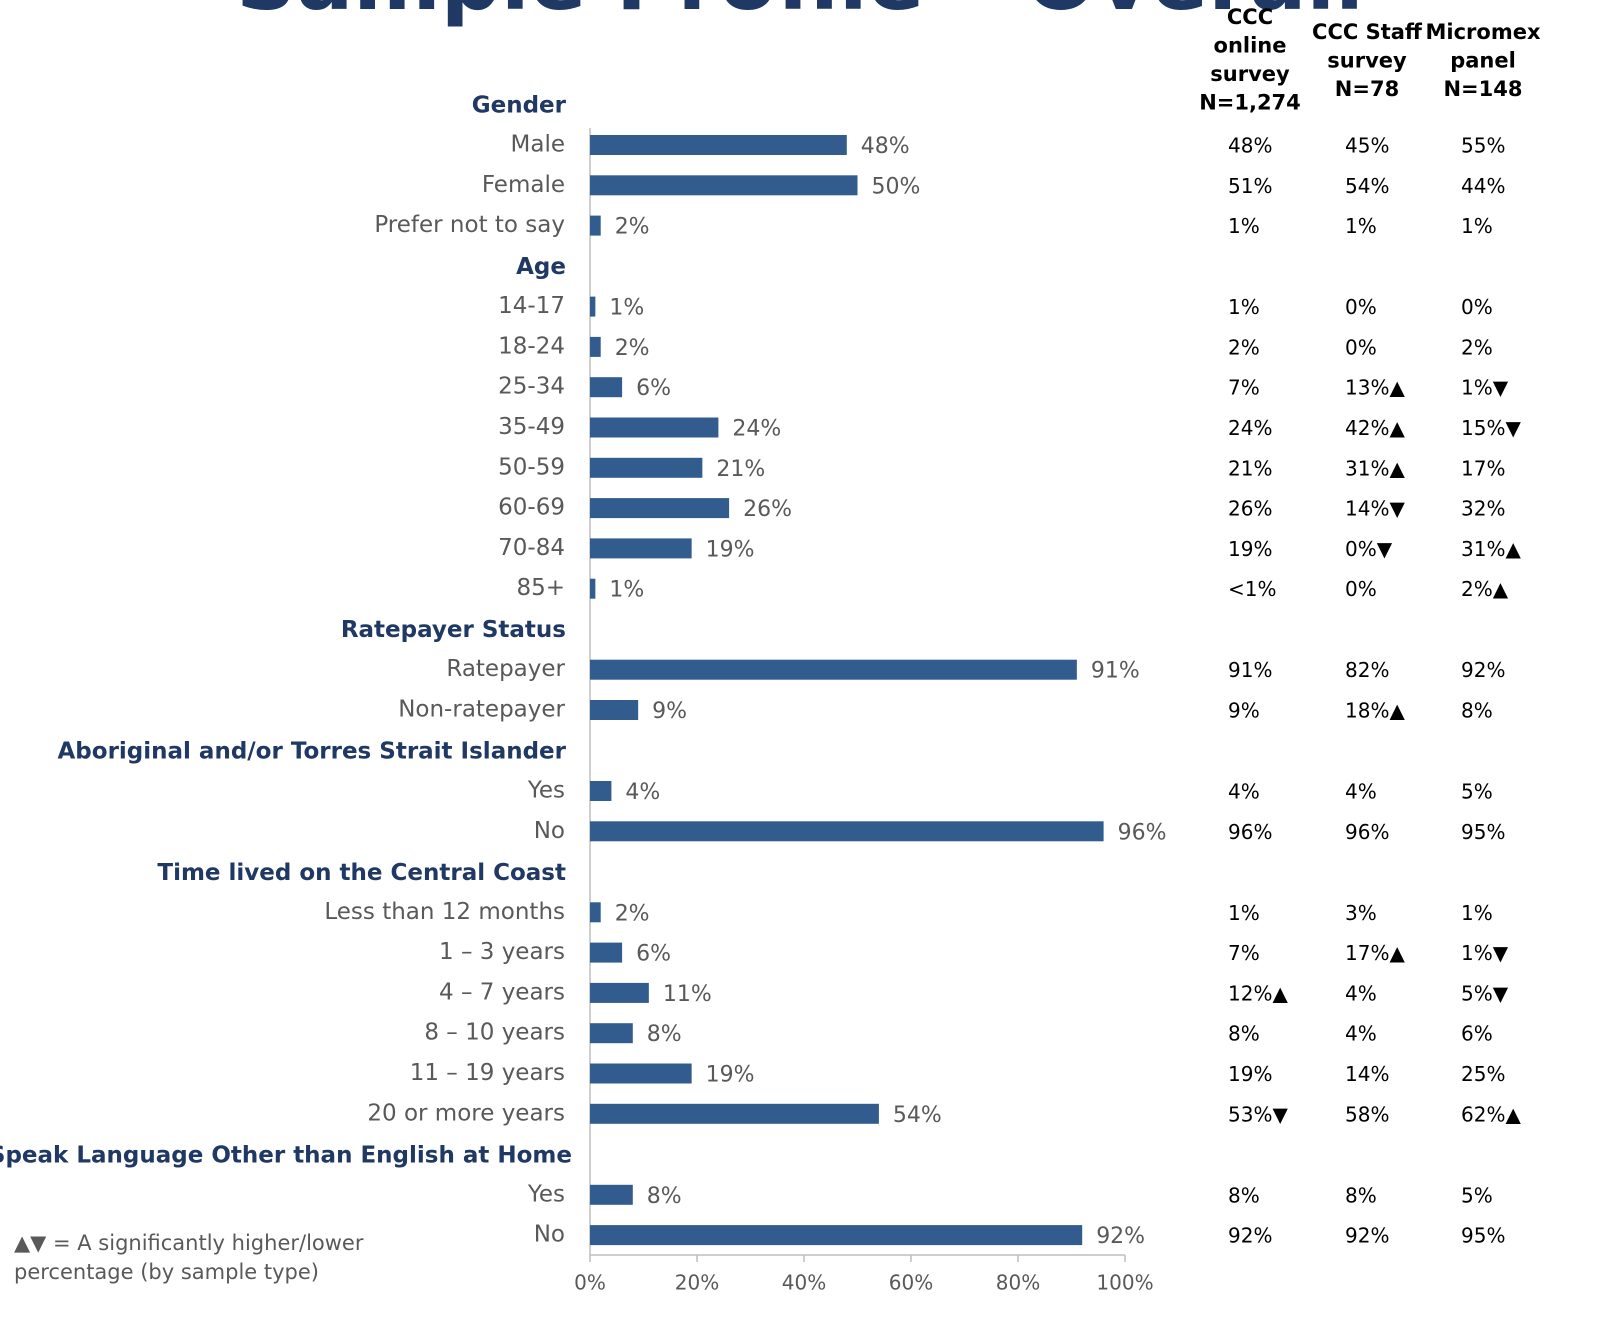 The image size is (1608, 1327). Describe the element at coordinates (505, 669) in the screenshot. I see `category-label: Ratepayer` at that location.